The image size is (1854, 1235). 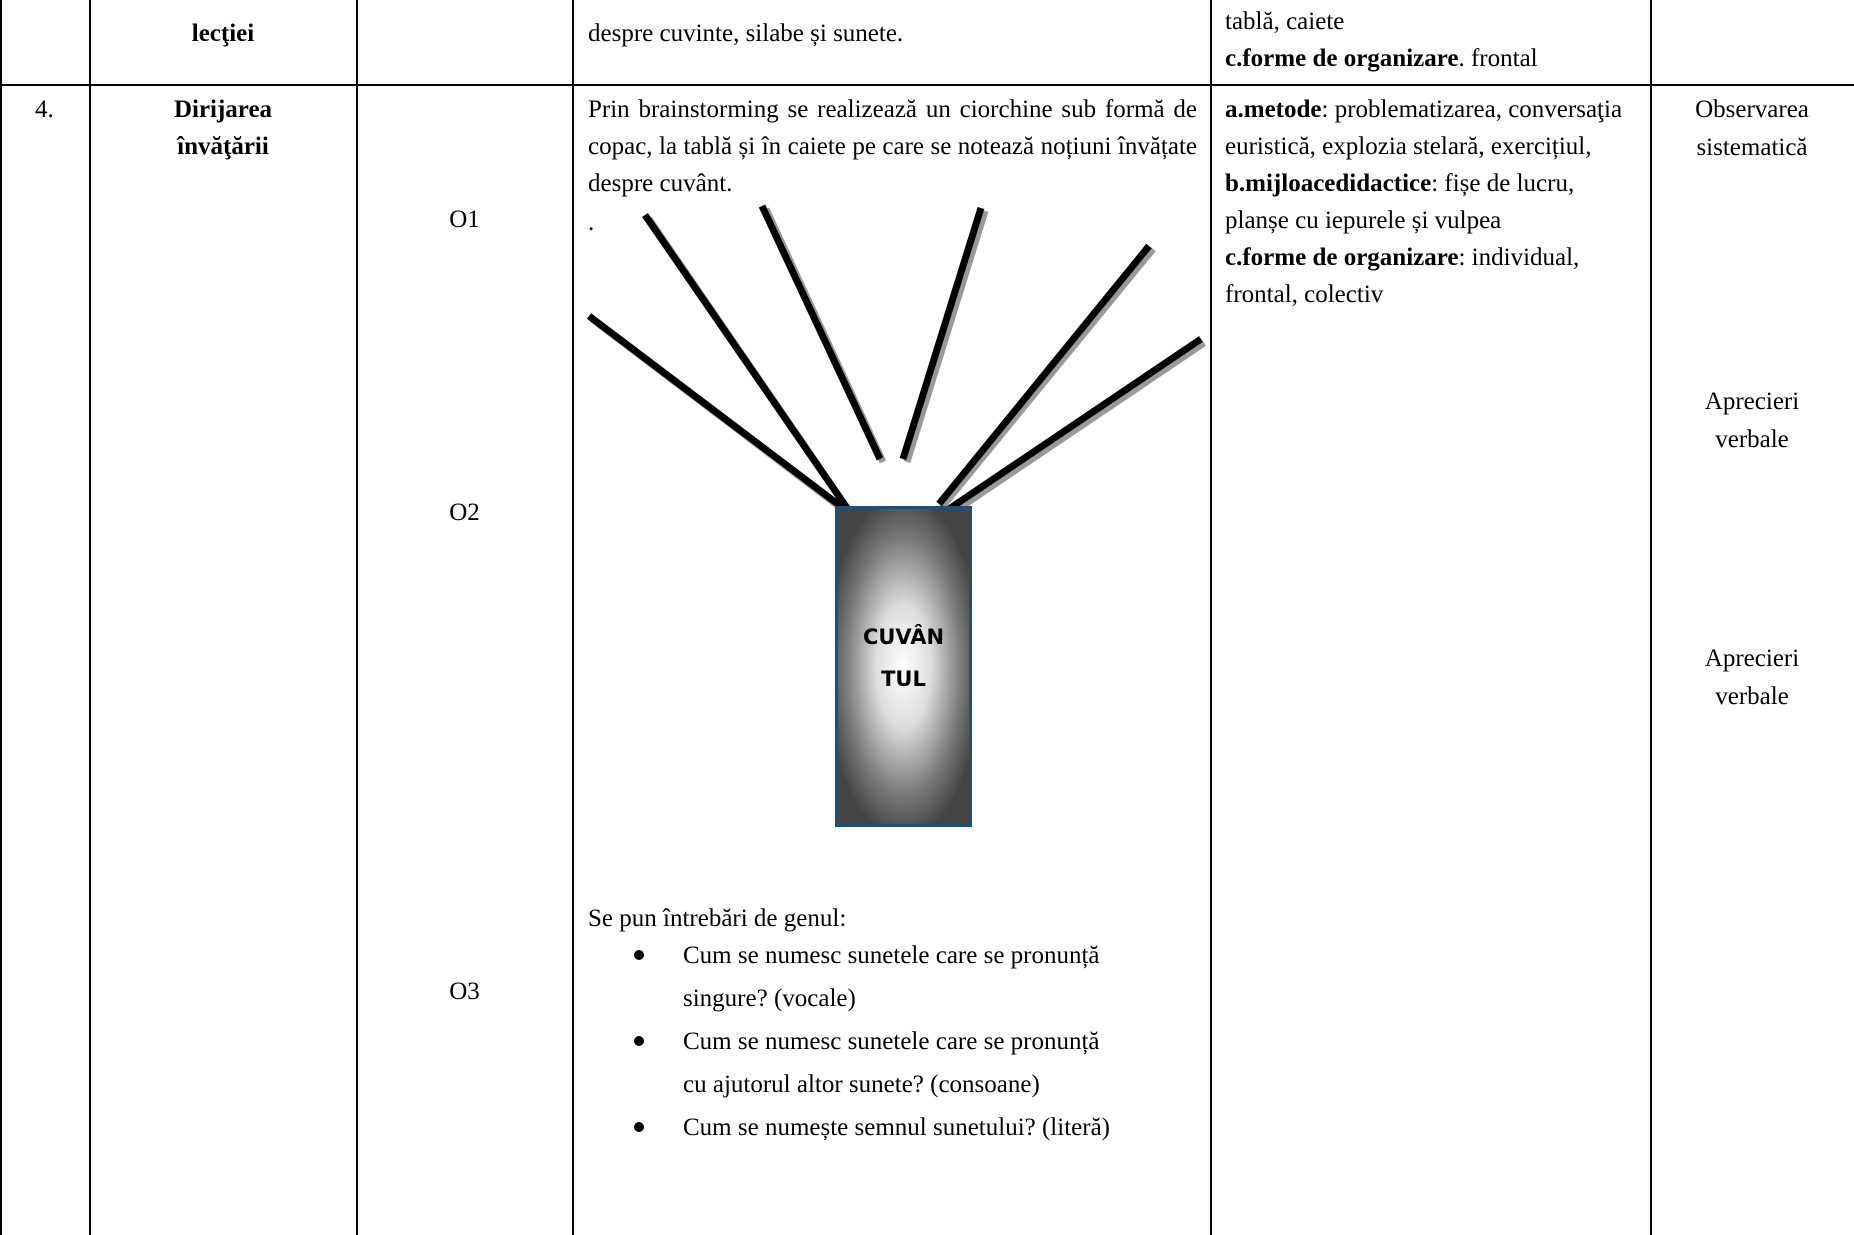 I want to click on branch-shadows, so click(x=897, y=362).